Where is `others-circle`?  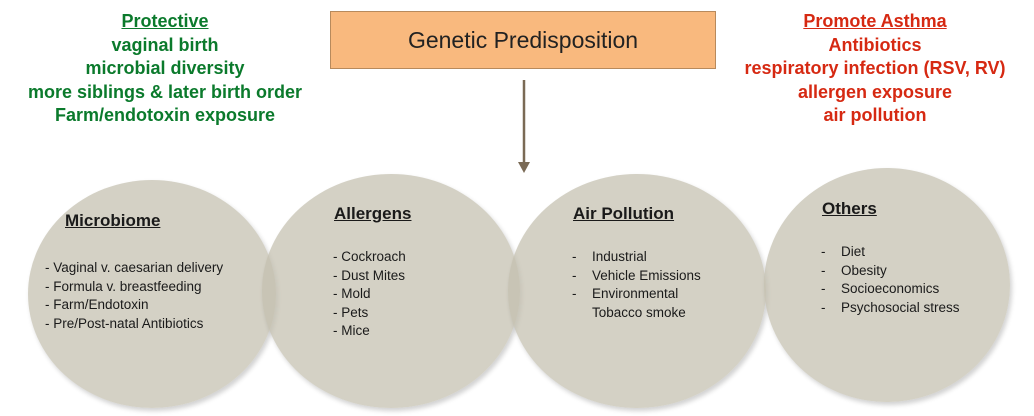
others-circle is located at coordinates (887, 285).